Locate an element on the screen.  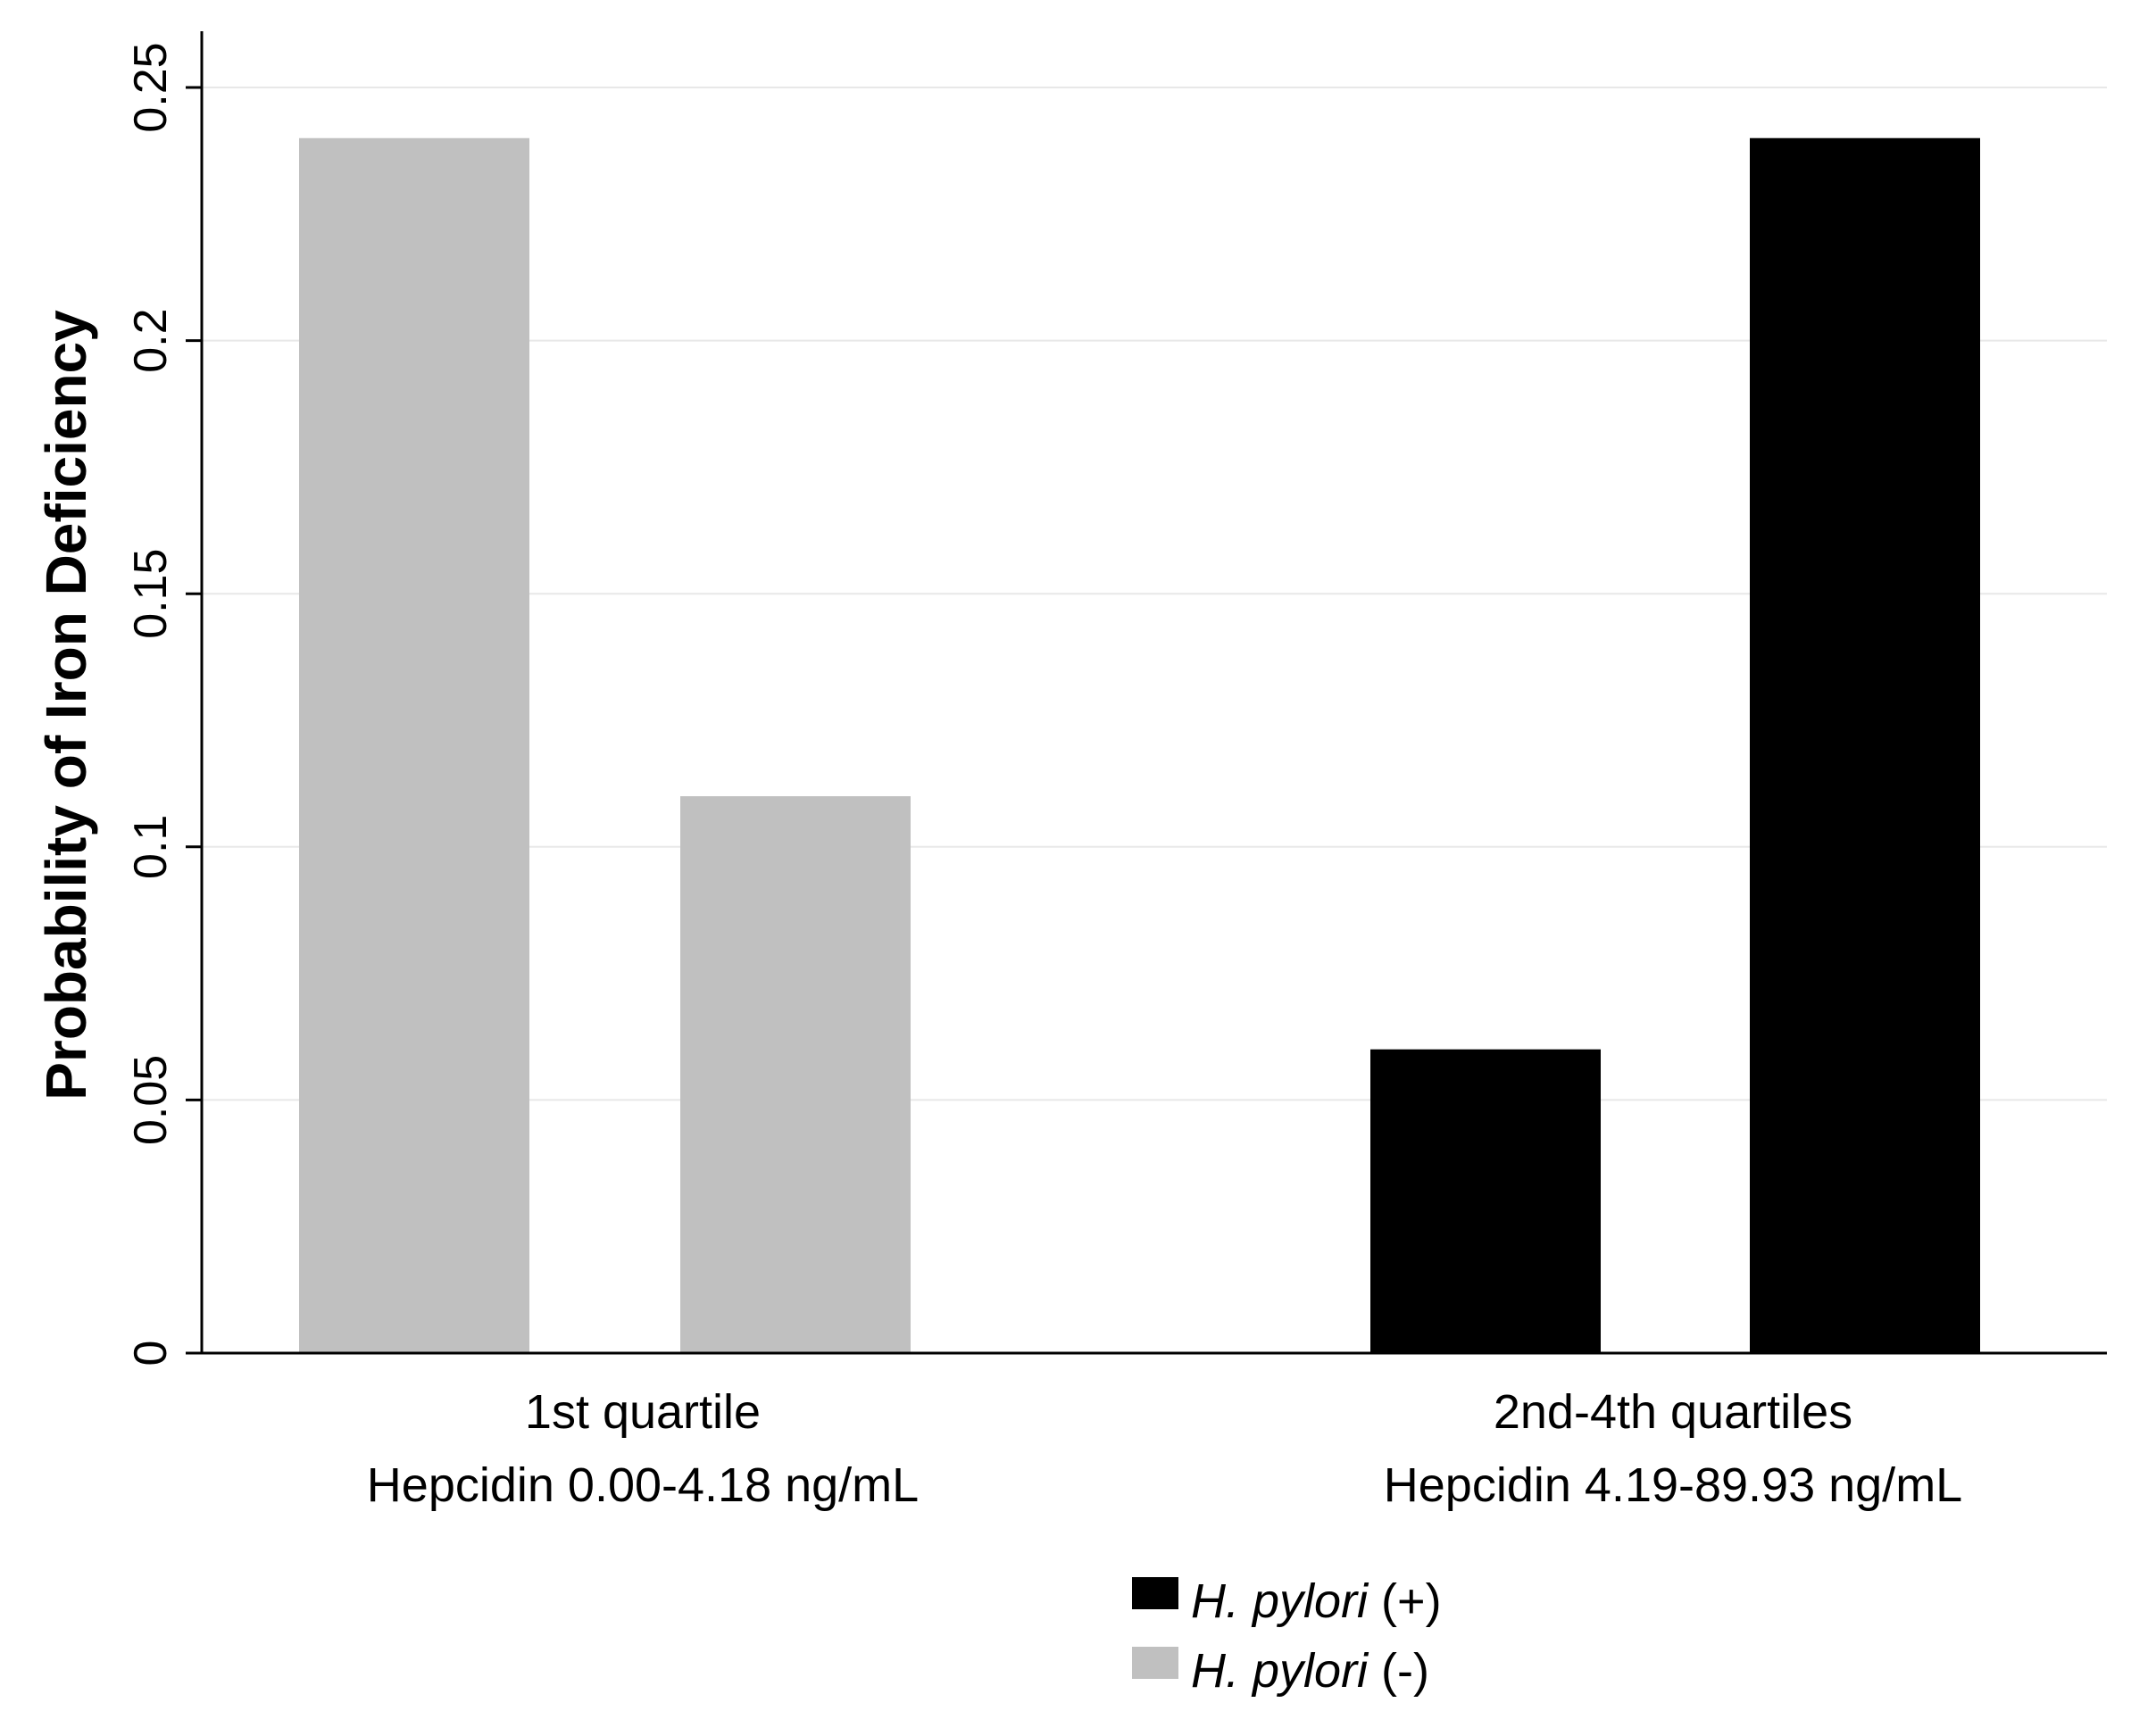
legend-label: H. pylori (+) is located at coordinates (1316, 1601).